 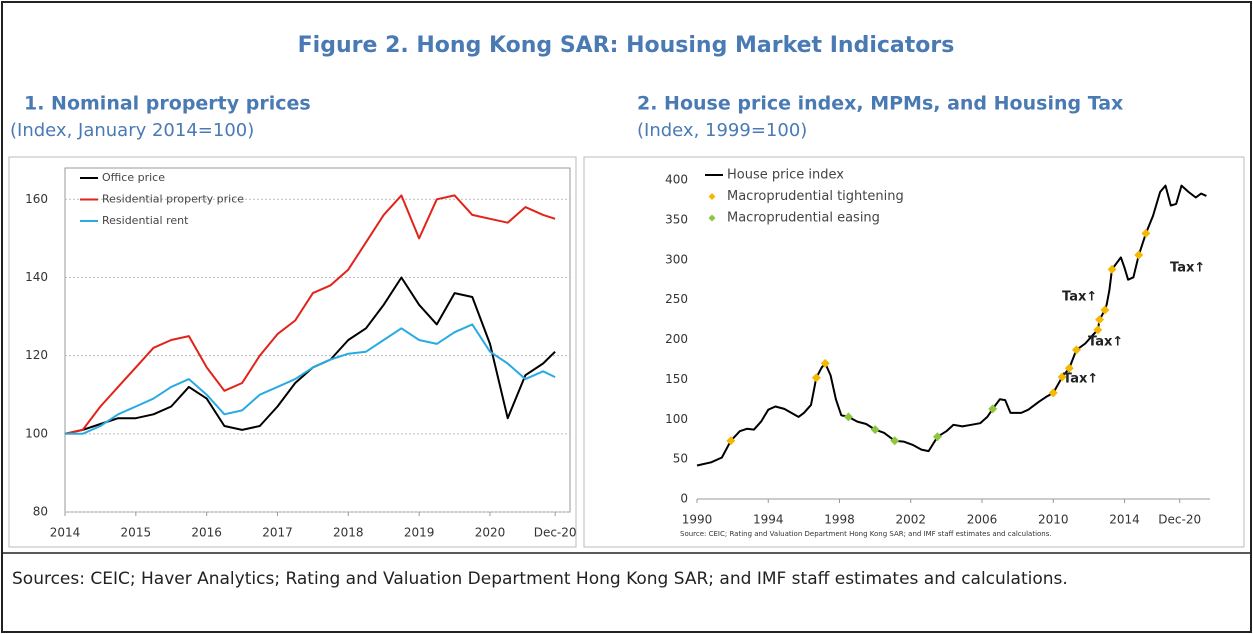 What do you see at coordinates (167, 104) in the screenshot?
I see `panel-title: 1. Nominal property prices` at bounding box center [167, 104].